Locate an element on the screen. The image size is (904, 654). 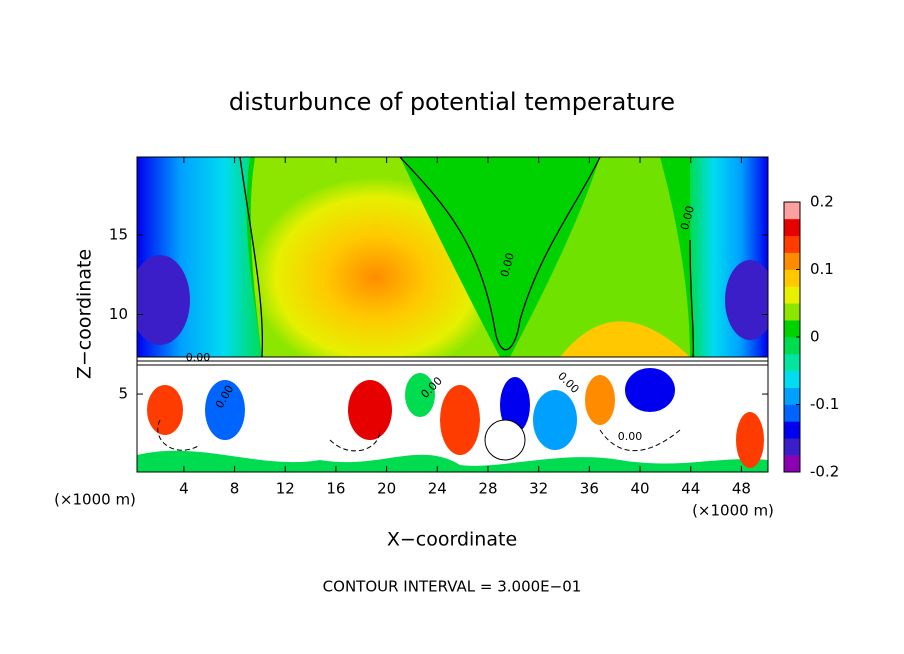
chart-title: disturbunce of potential temperature is located at coordinates (452, 102).